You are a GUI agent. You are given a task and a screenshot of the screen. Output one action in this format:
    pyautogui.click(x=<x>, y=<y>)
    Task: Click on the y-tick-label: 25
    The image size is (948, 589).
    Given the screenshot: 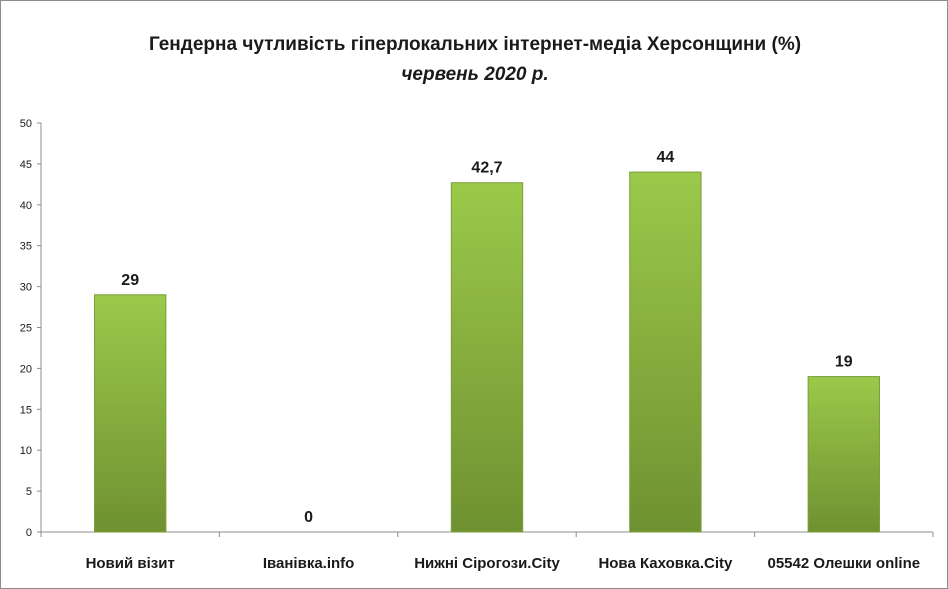 What is the action you would take?
    pyautogui.click(x=26, y=329)
    